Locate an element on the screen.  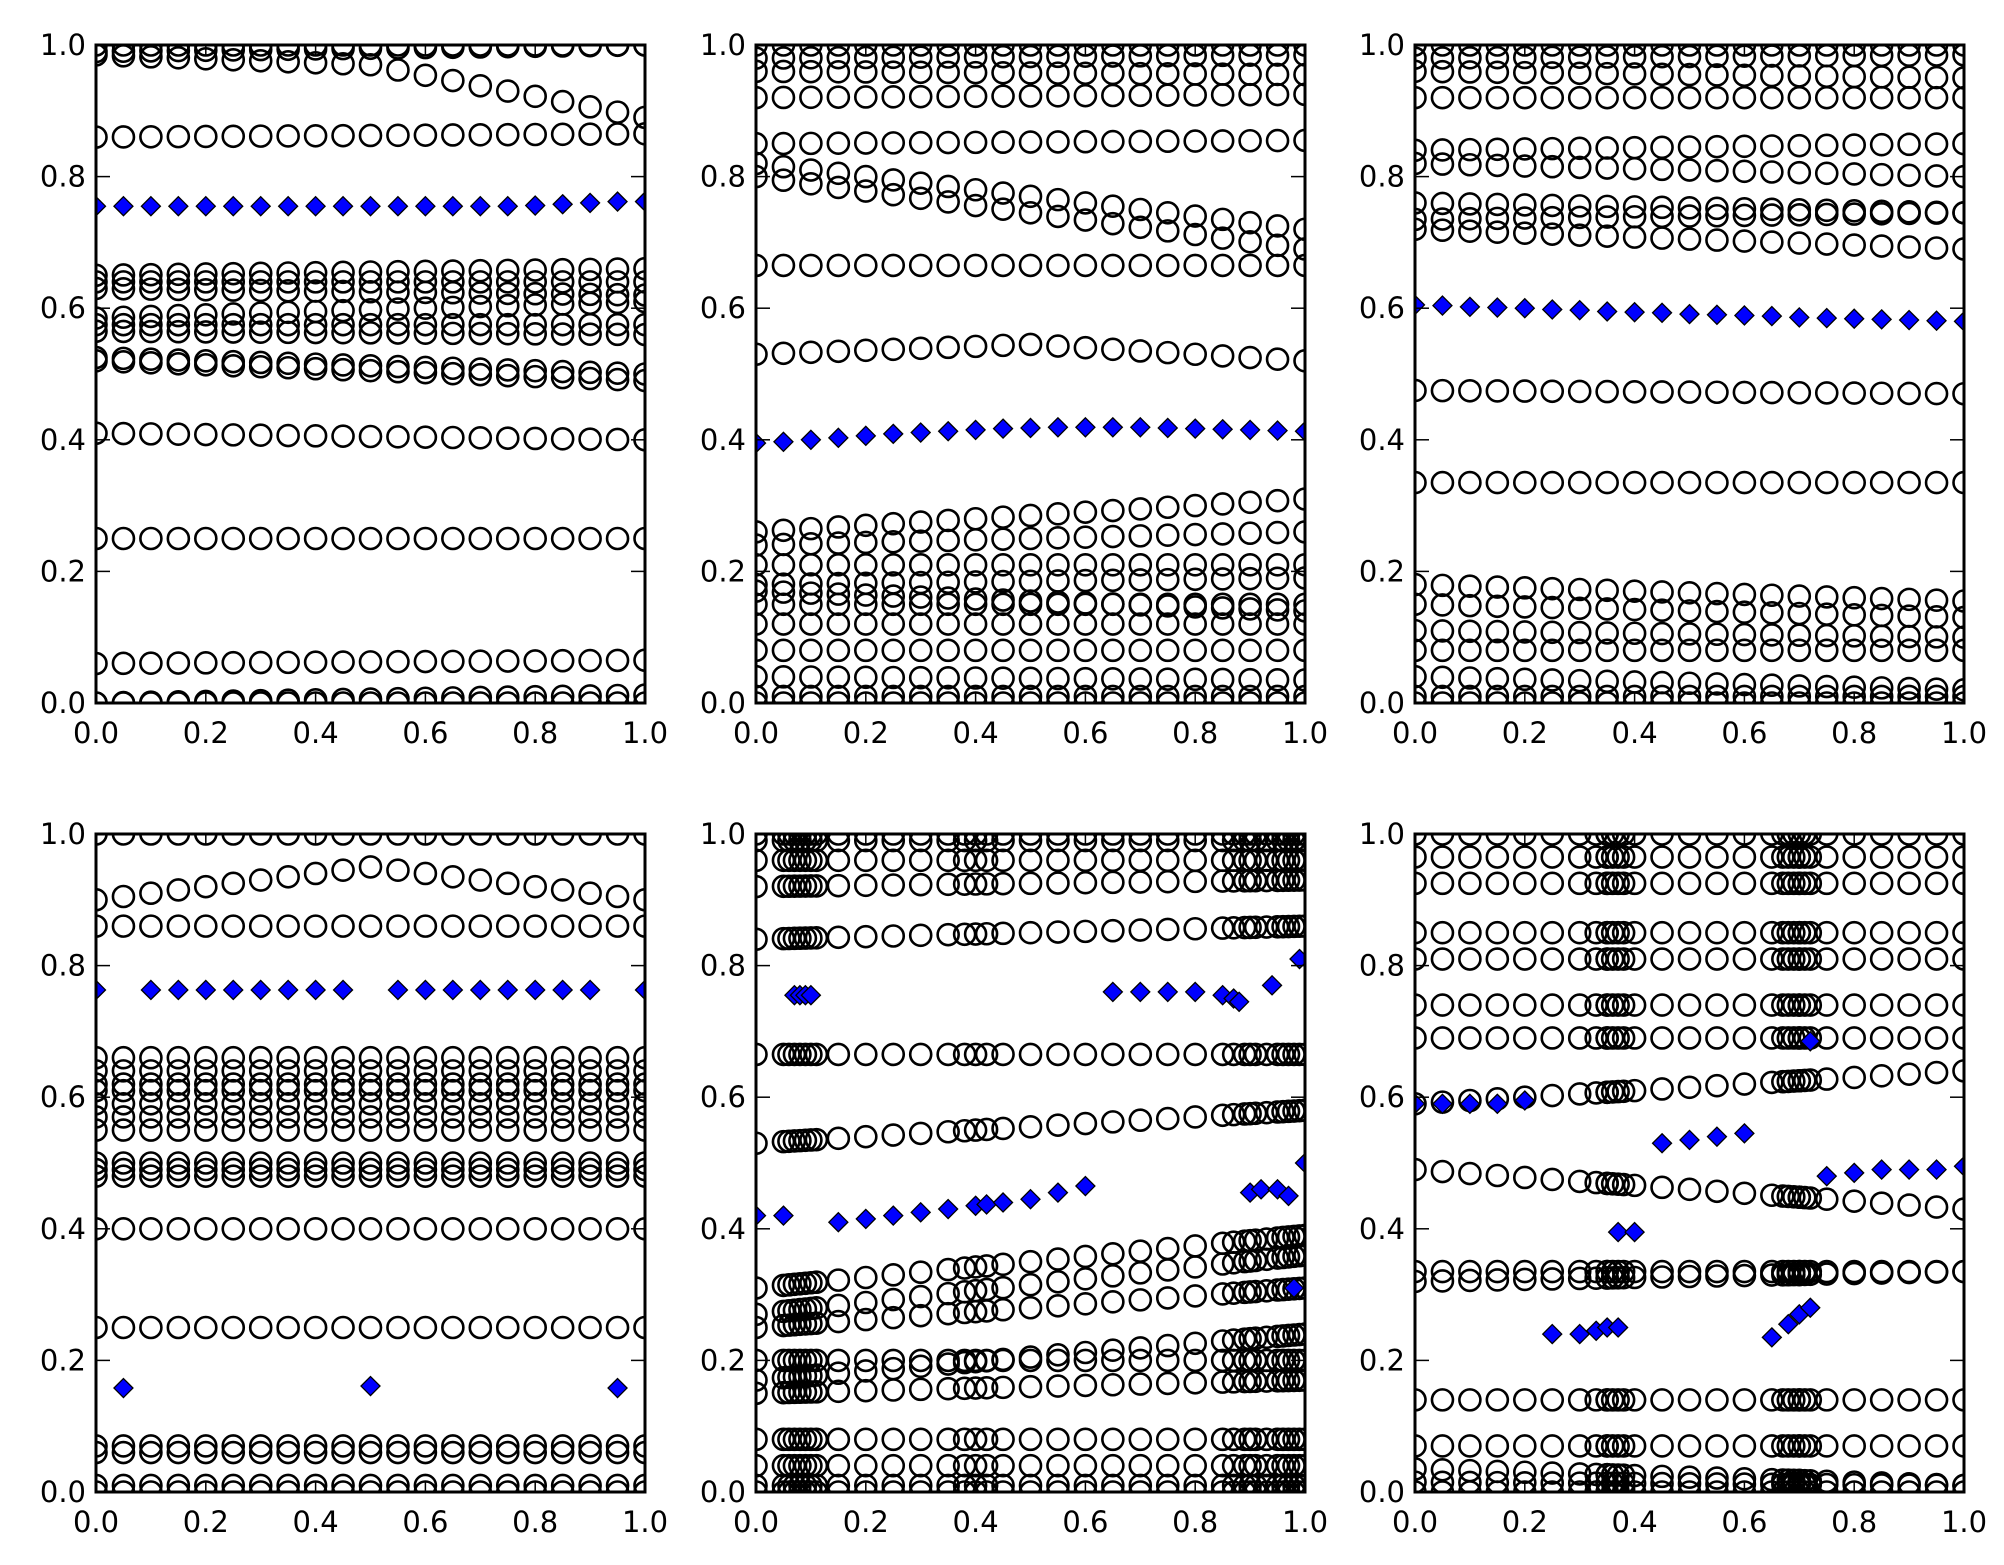
y-tick-label: 0.4 is located at coordinates (1382, 440).